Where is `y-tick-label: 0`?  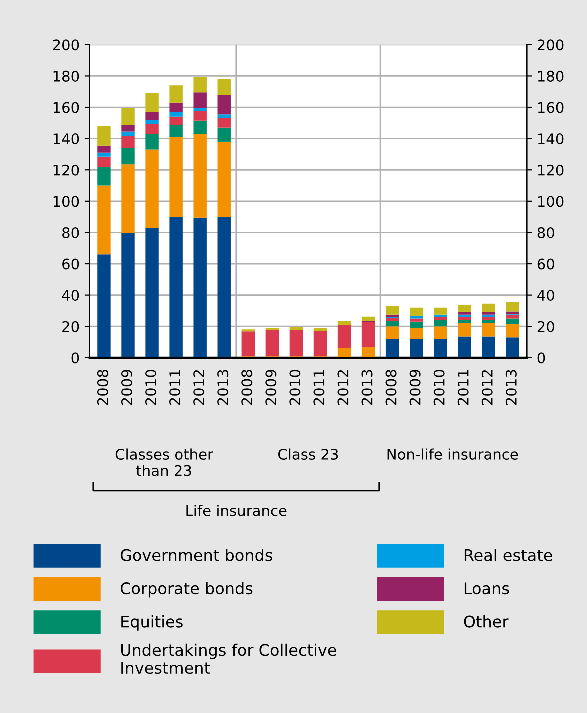 y-tick-label: 0 is located at coordinates (76, 358).